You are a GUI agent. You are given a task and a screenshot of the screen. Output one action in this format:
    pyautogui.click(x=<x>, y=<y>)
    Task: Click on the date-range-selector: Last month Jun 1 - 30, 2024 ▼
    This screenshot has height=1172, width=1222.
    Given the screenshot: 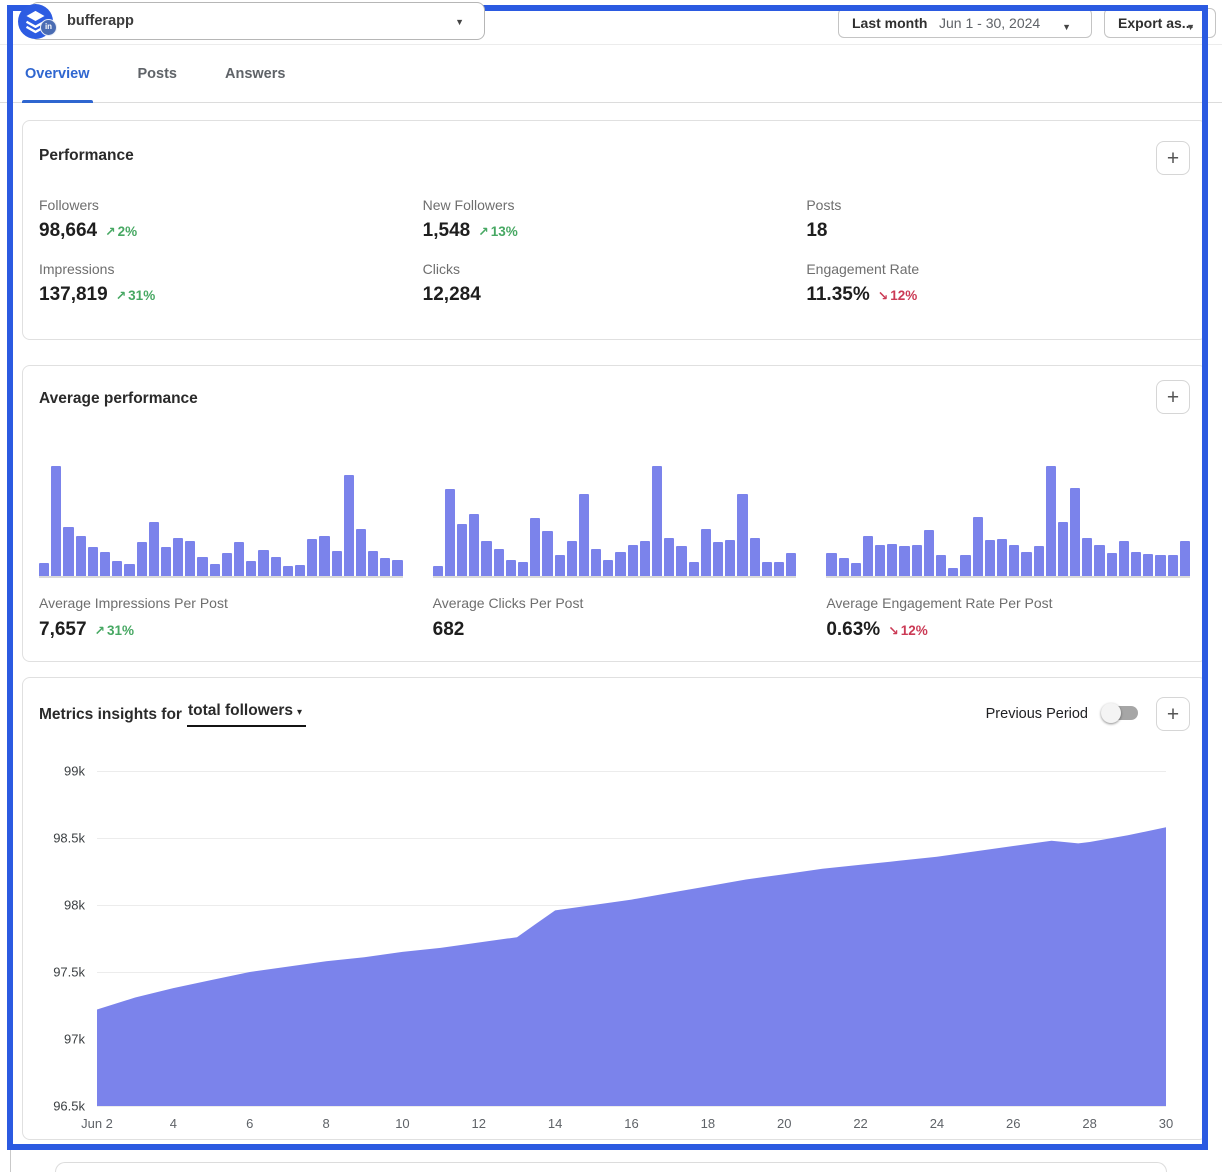 What is the action you would take?
    pyautogui.click(x=965, y=23)
    